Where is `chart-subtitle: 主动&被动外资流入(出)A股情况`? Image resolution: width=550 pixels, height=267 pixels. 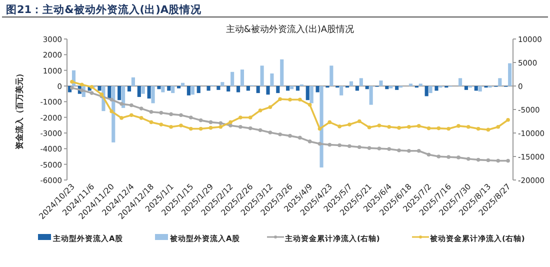 chart-subtitle: 主动&被动外资流入(出)A股情况 is located at coordinates (290, 29).